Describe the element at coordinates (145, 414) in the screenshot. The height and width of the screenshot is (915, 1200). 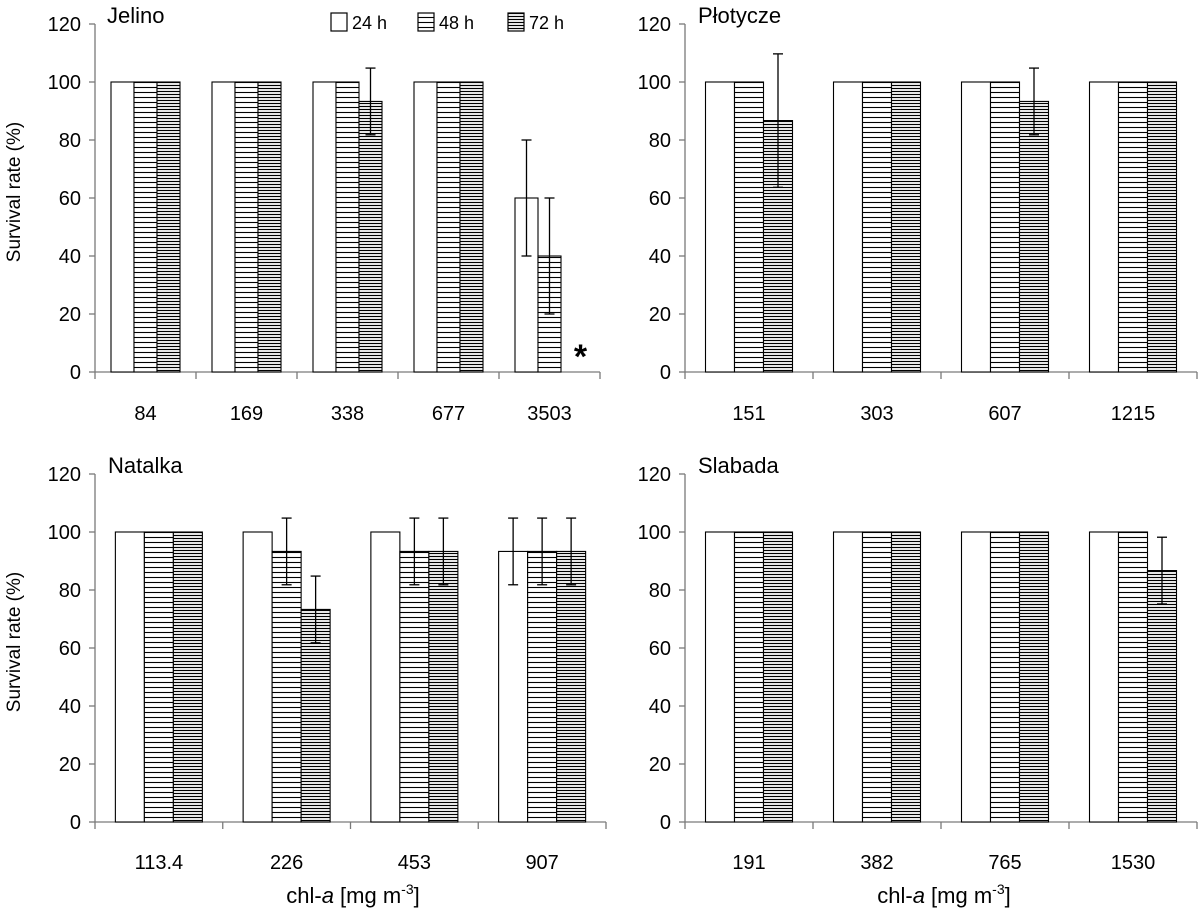
I see `x-tick-label: 84` at that location.